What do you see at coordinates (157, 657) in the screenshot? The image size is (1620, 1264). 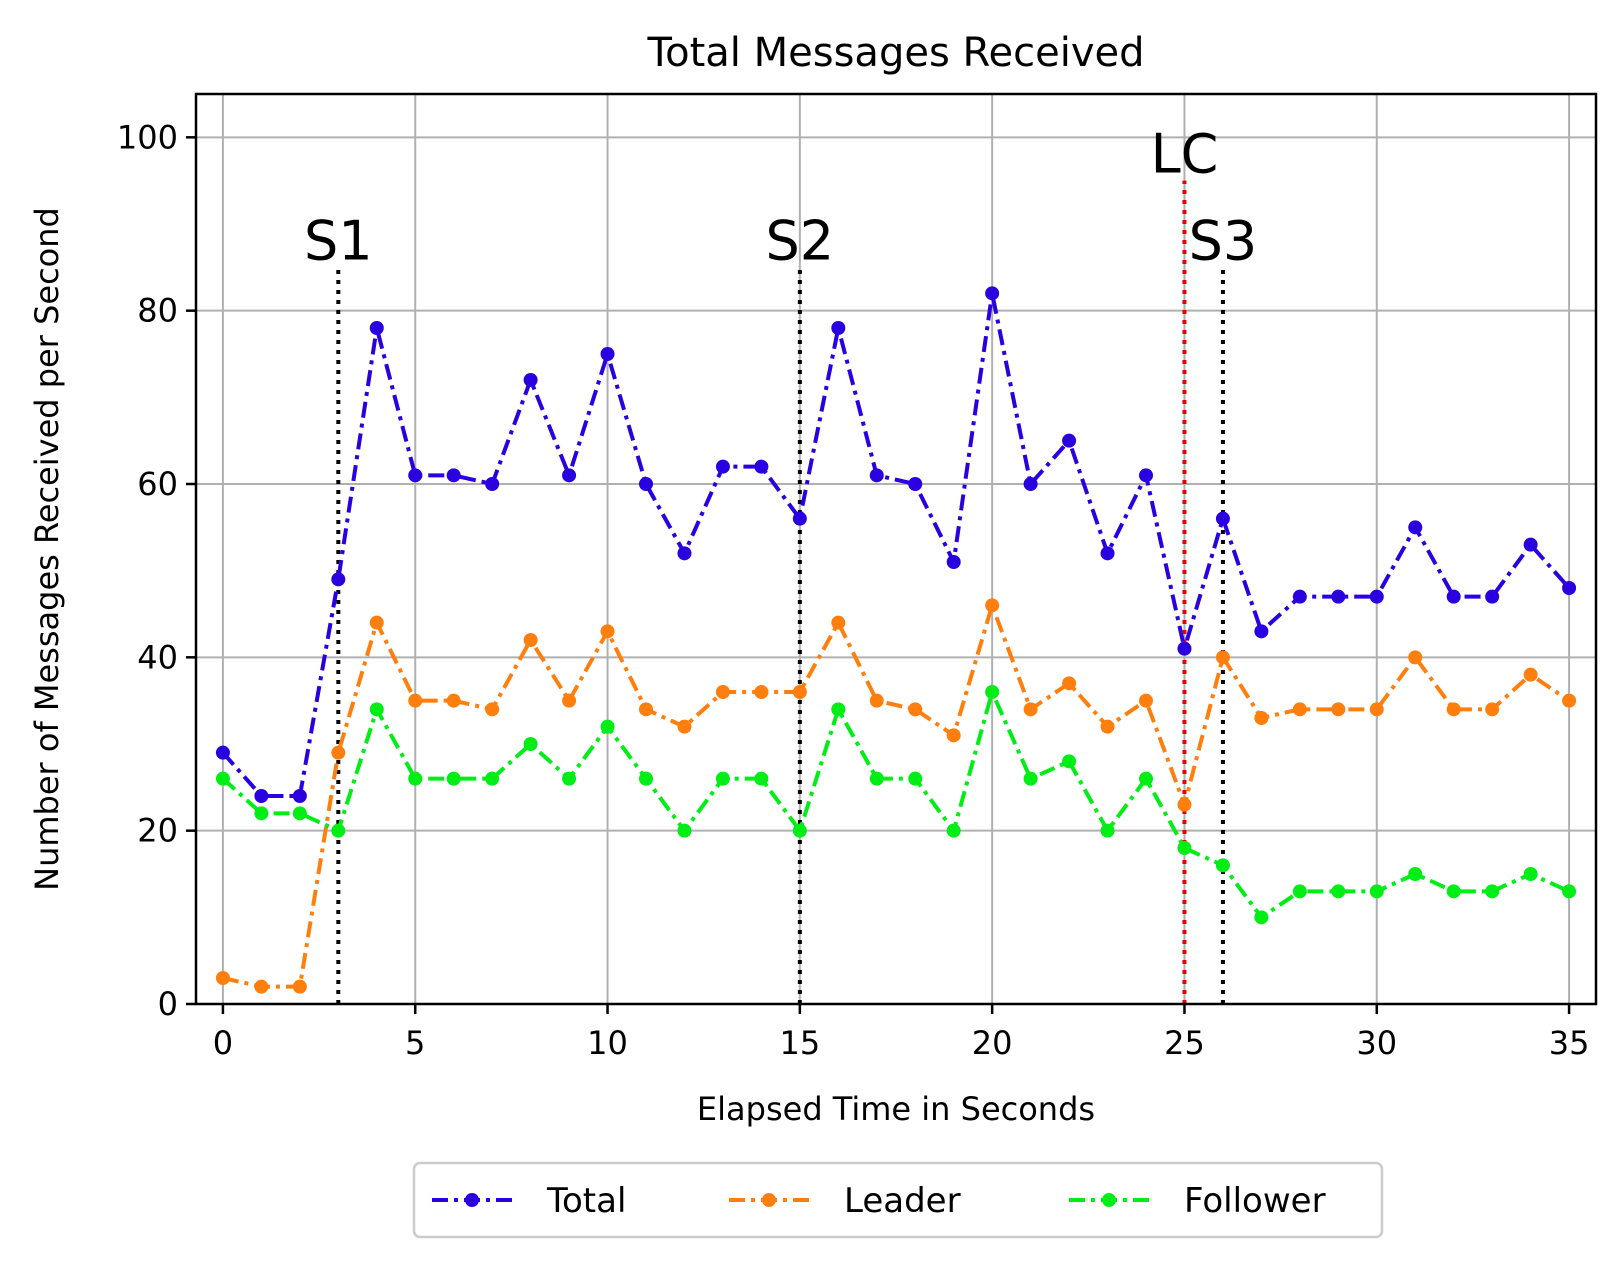 I see `y-tick-label: 40` at bounding box center [157, 657].